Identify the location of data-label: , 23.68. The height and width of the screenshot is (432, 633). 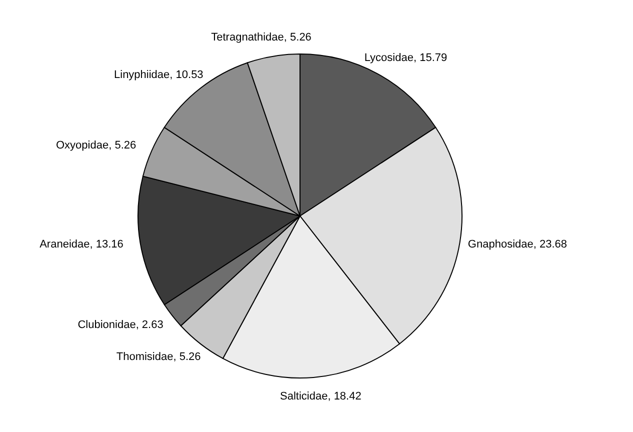
(550, 244).